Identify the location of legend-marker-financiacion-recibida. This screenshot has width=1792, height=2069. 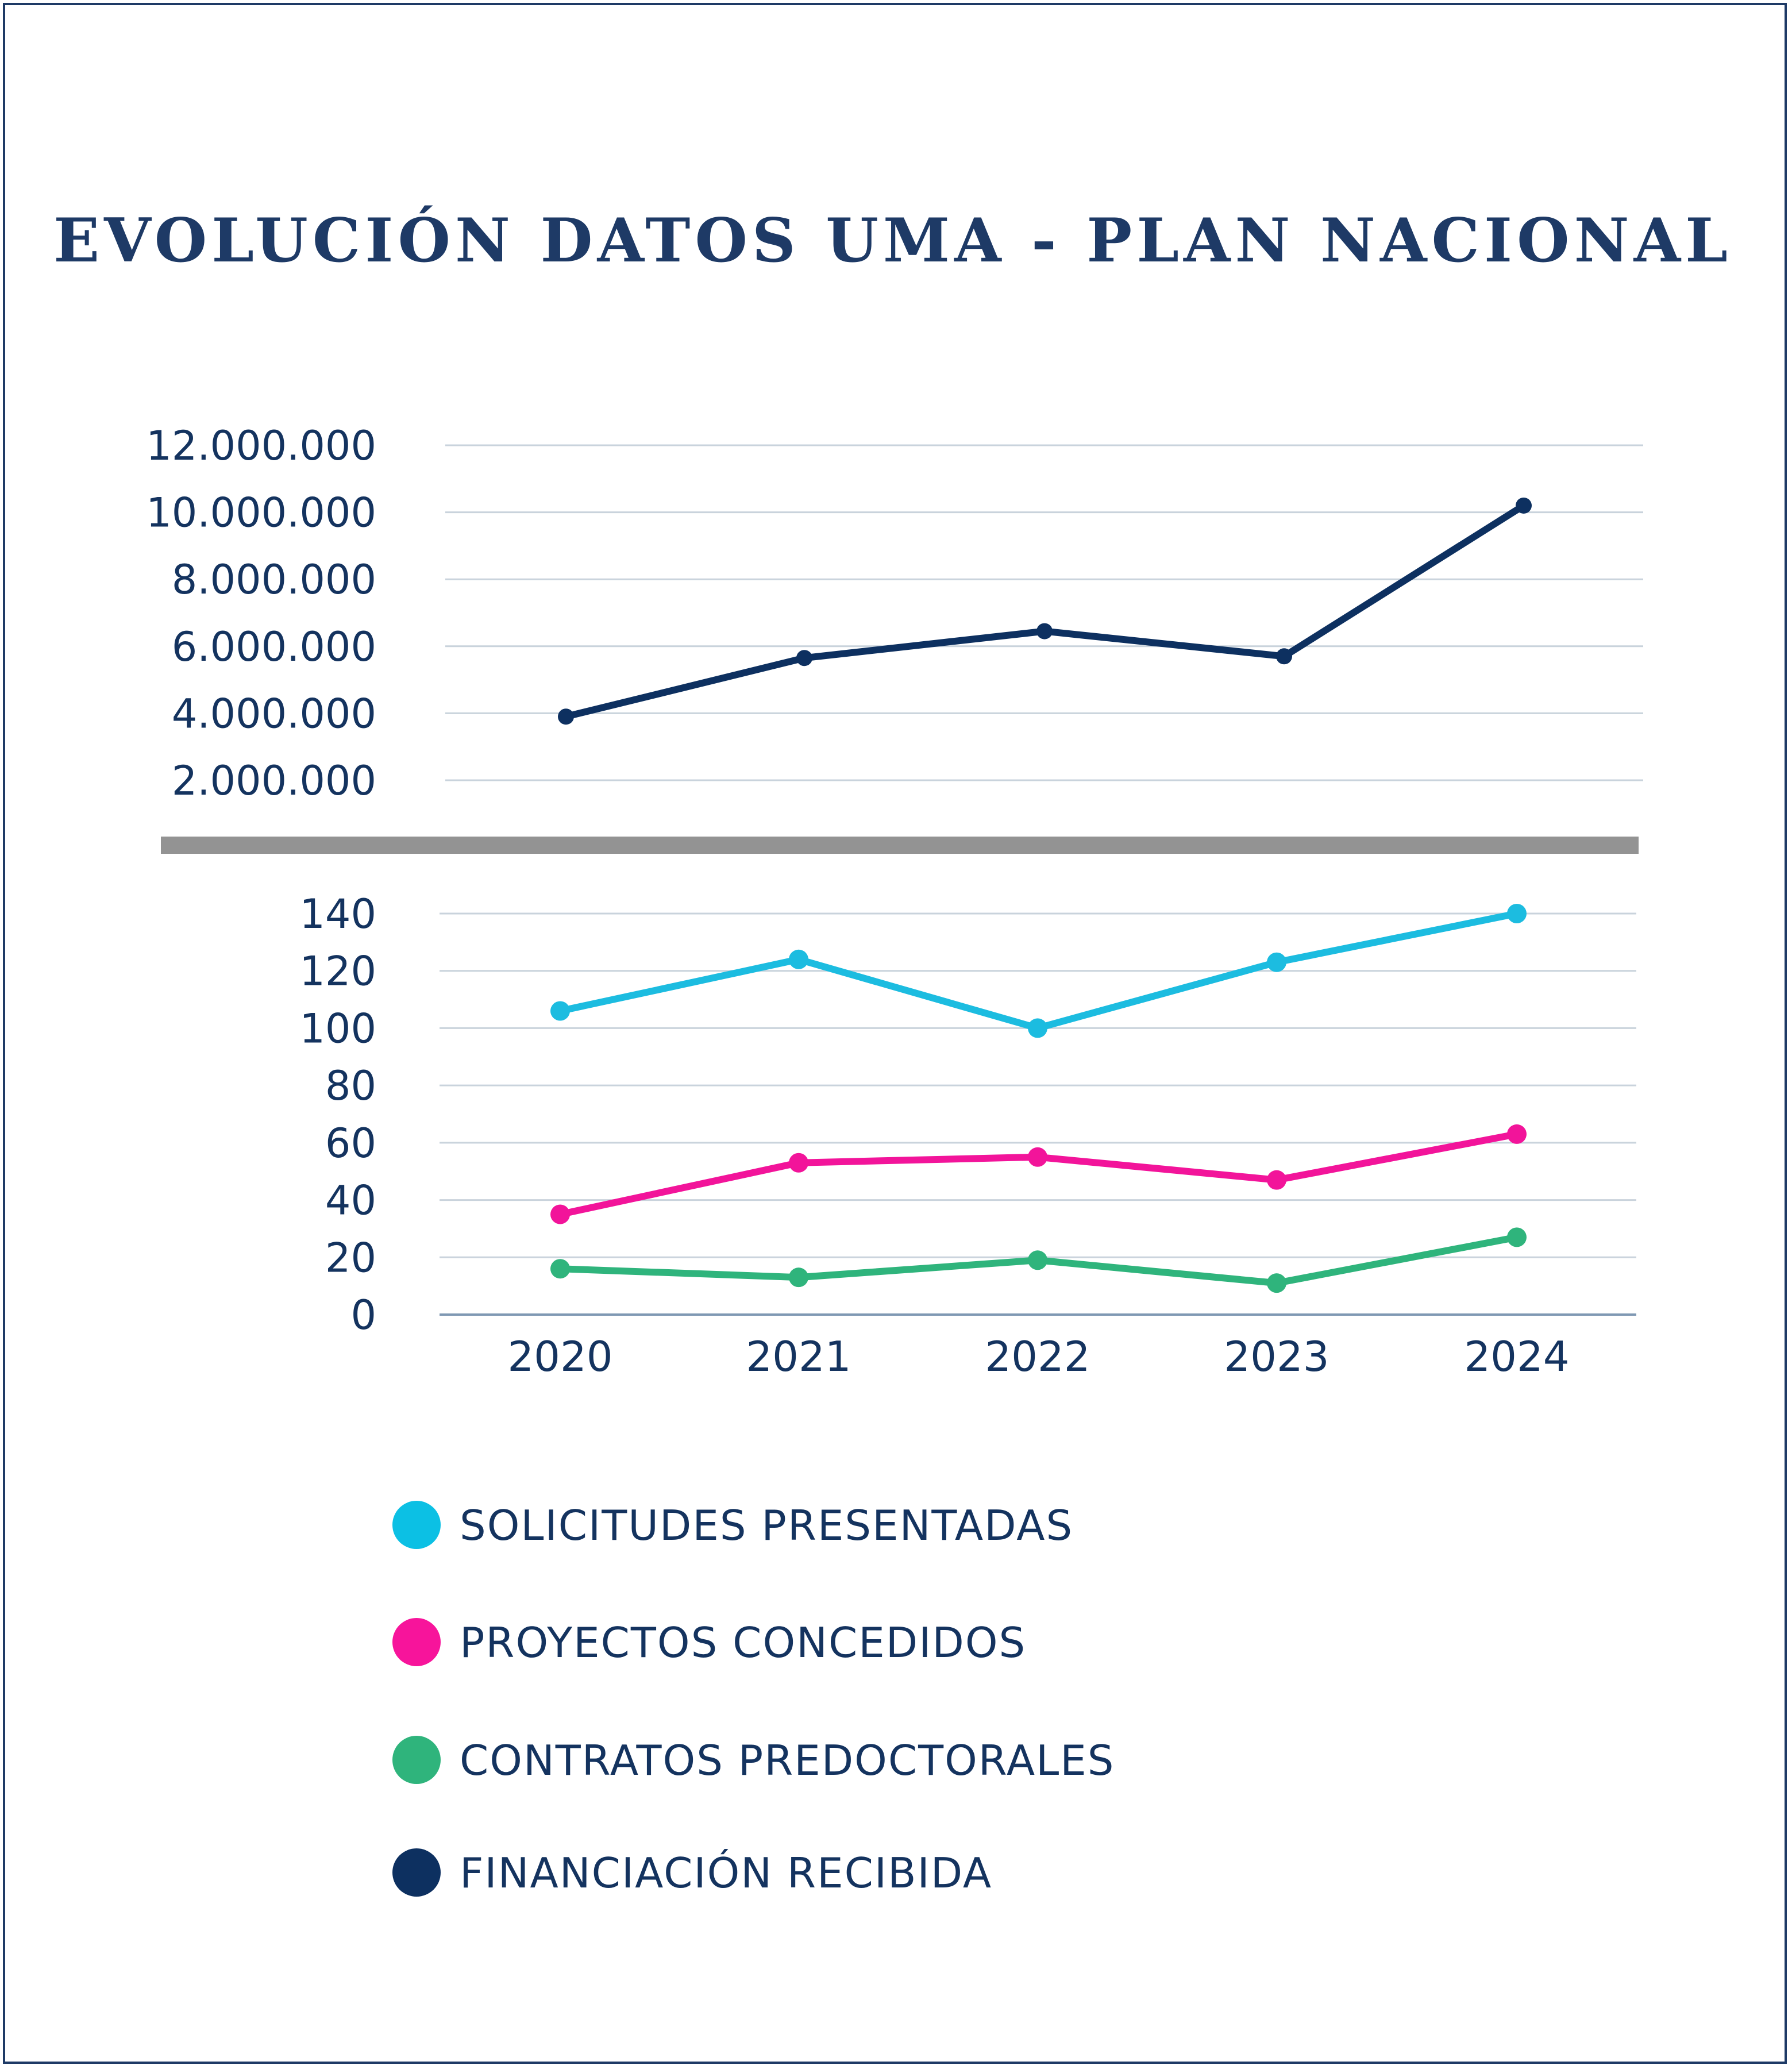
(416, 1872).